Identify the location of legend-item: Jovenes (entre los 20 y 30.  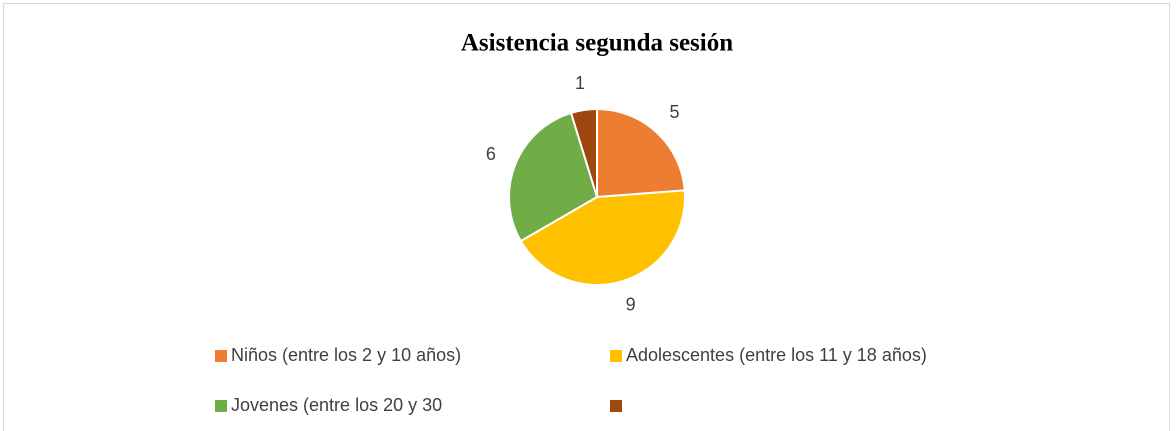
(400, 405).